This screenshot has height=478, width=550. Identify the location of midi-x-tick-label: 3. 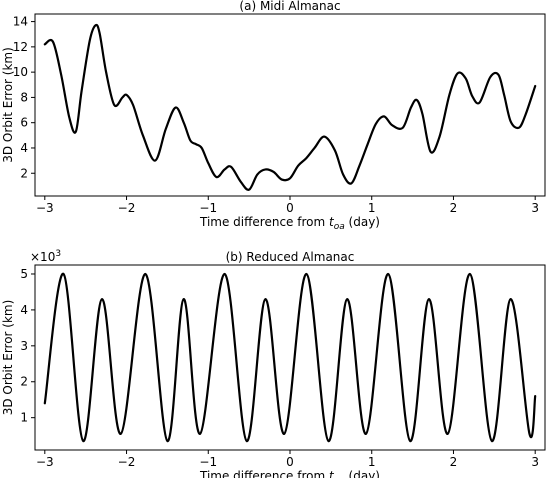
(535, 208).